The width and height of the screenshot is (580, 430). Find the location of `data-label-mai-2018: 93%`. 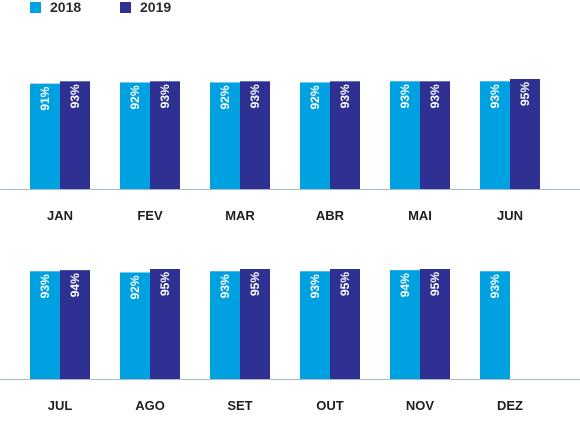

data-label-mai-2018: 93% is located at coordinates (405, 96).